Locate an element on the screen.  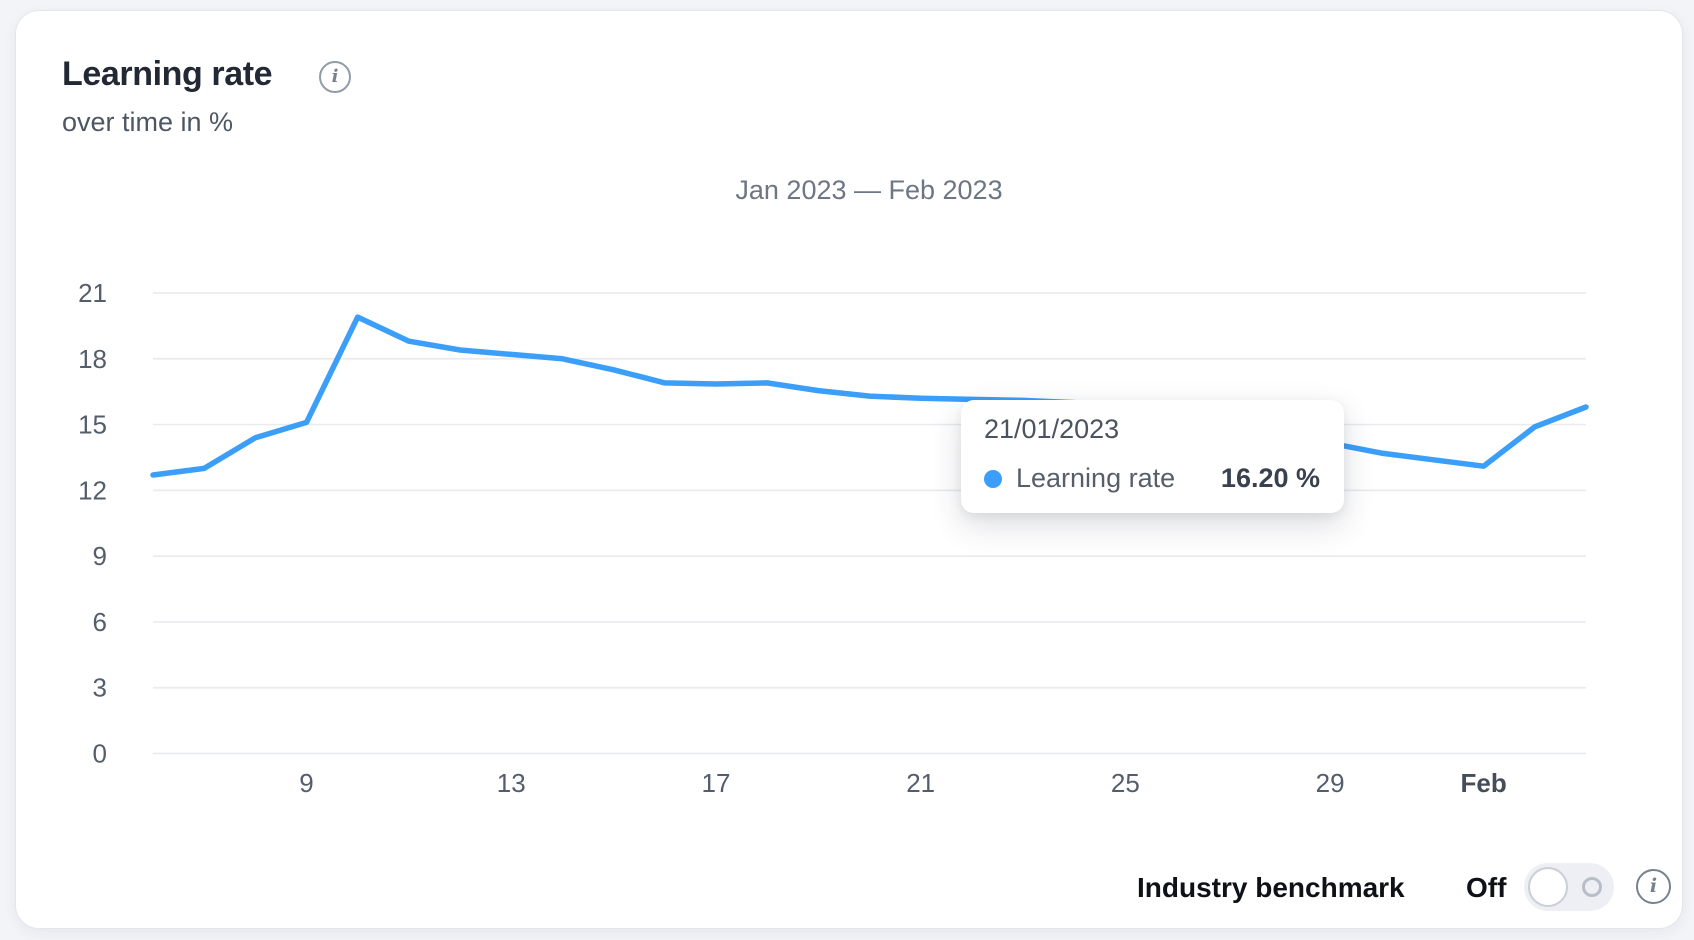
tooltip-series-label: Learning rate is located at coordinates (1096, 478).